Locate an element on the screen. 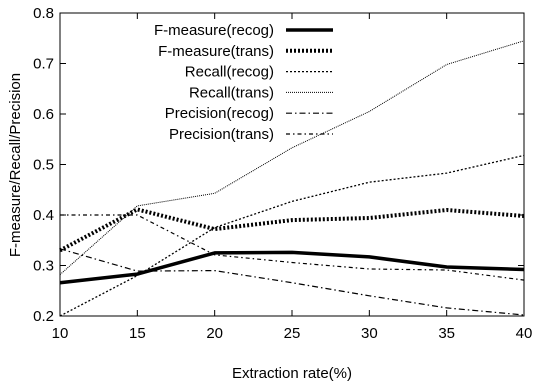  legend-label: Precision(recog) is located at coordinates (219, 113).